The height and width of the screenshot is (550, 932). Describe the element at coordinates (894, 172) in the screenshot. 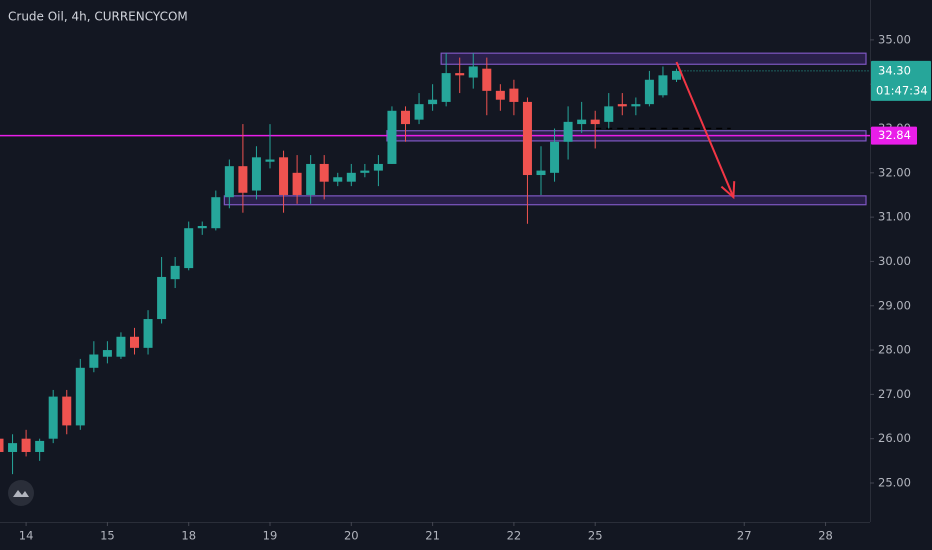

I see `y-tick-label: 32.00` at that location.